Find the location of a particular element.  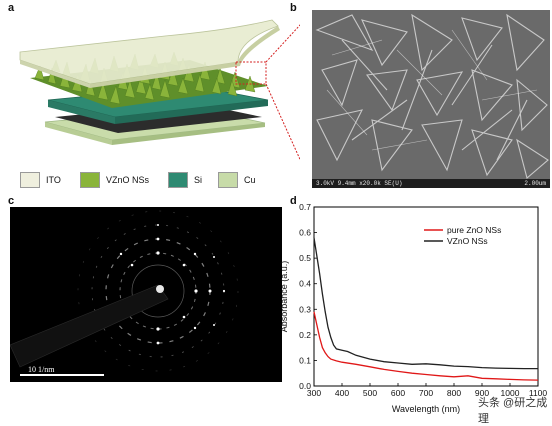

sem-scale: 2.00um is located at coordinates (535, 183).